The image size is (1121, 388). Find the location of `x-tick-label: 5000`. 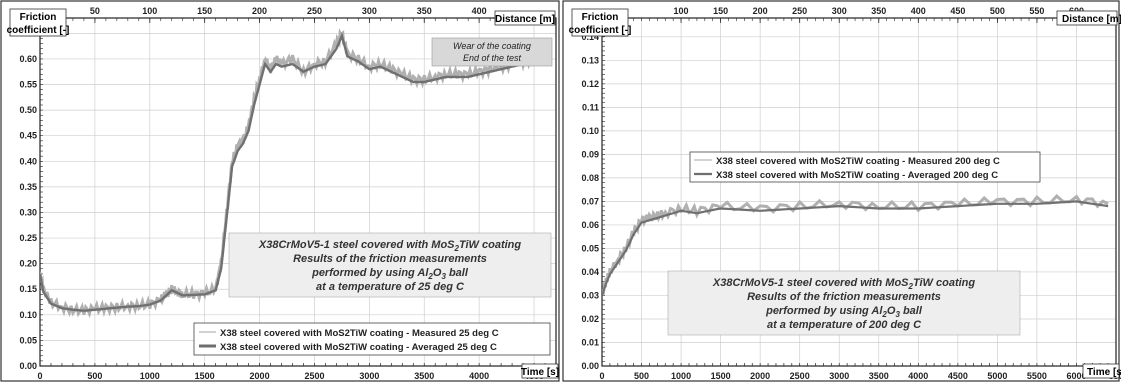

x-tick-label: 5000 is located at coordinates (997, 376).